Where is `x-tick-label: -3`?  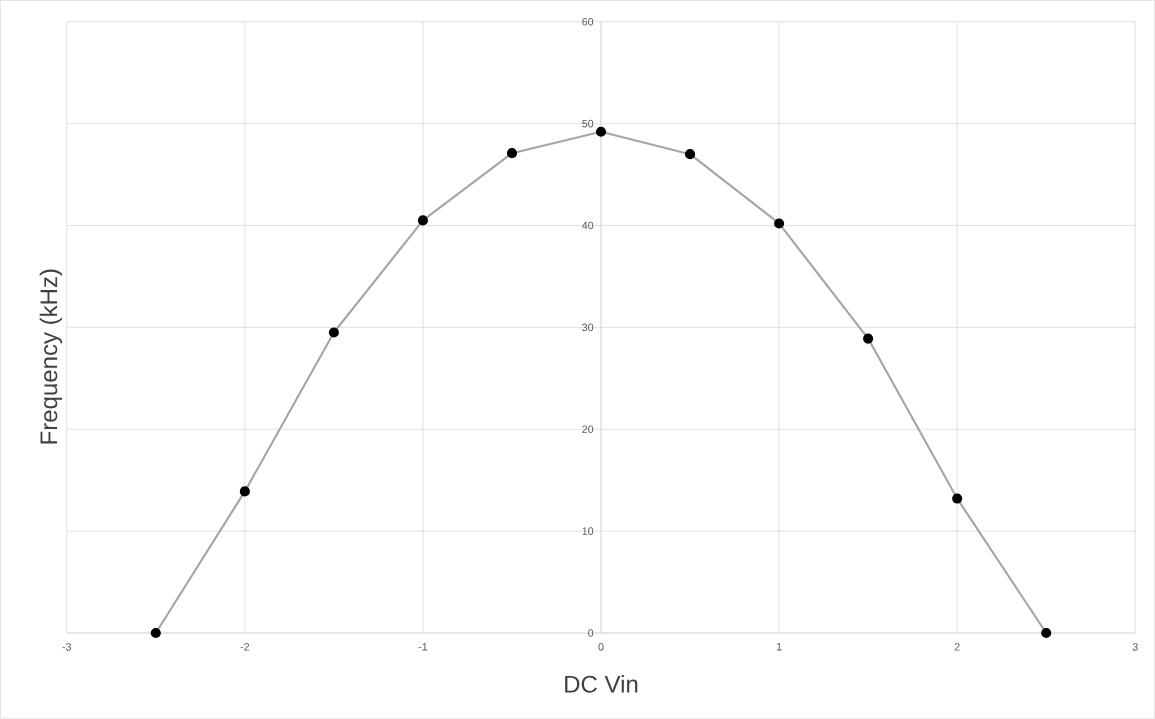
x-tick-label: -3 is located at coordinates (67, 647).